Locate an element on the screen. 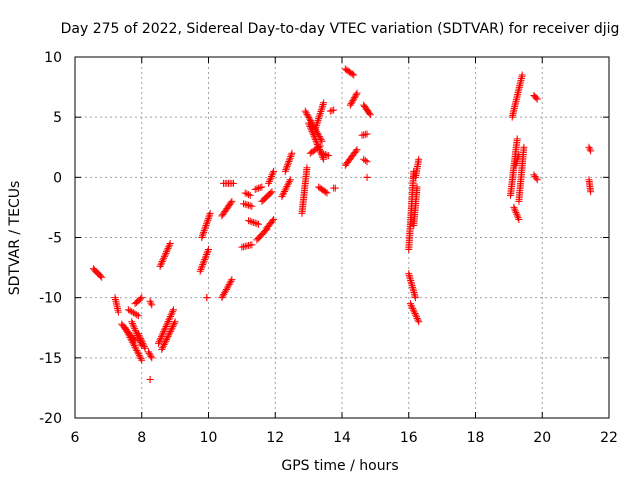  x-tick-label: 14 is located at coordinates (342, 438).